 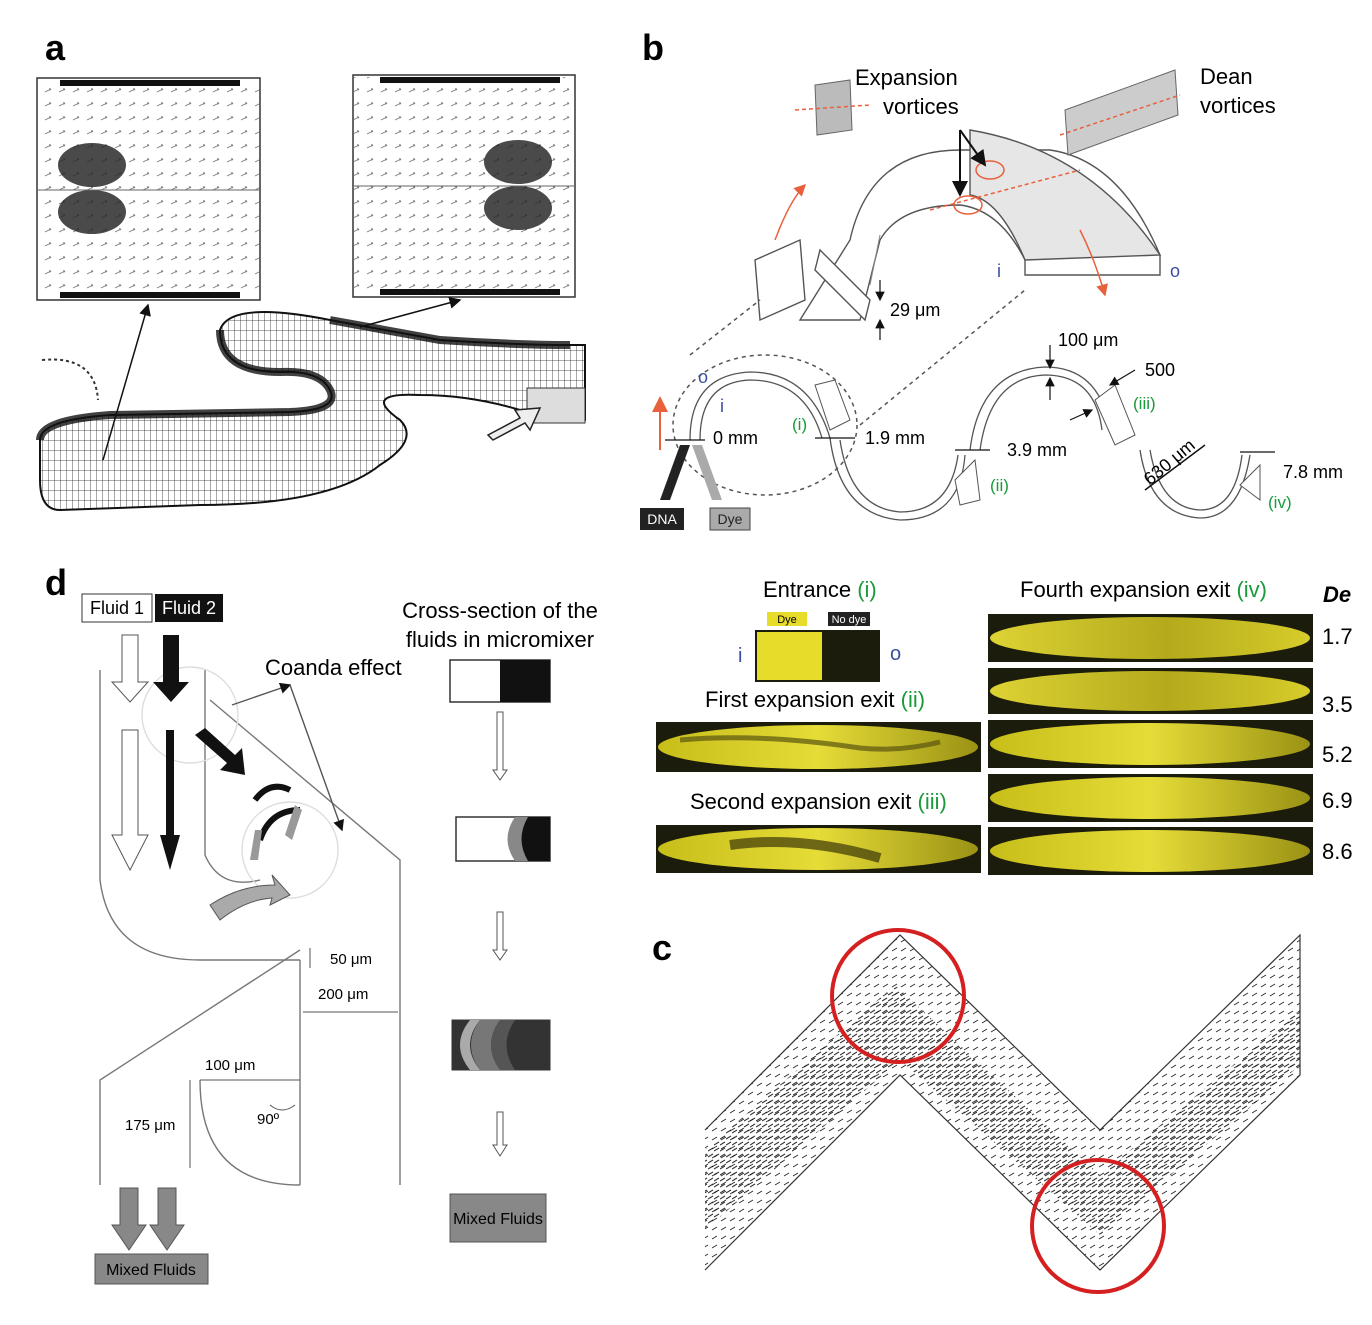 What do you see at coordinates (789, 656) in the screenshot?
I see `entrance-dye-region` at bounding box center [789, 656].